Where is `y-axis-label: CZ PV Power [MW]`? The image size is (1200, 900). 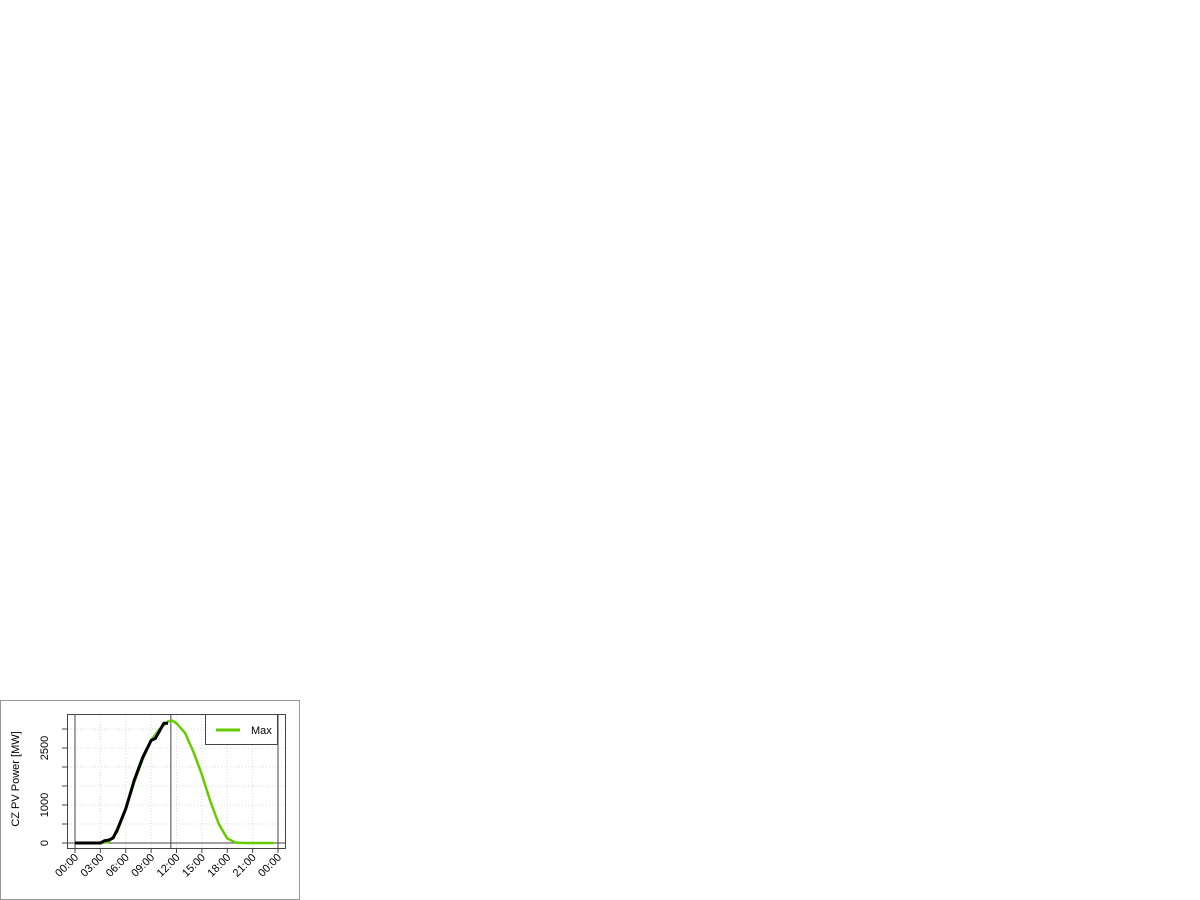 y-axis-label: CZ PV Power [MW] is located at coordinates (16, 778).